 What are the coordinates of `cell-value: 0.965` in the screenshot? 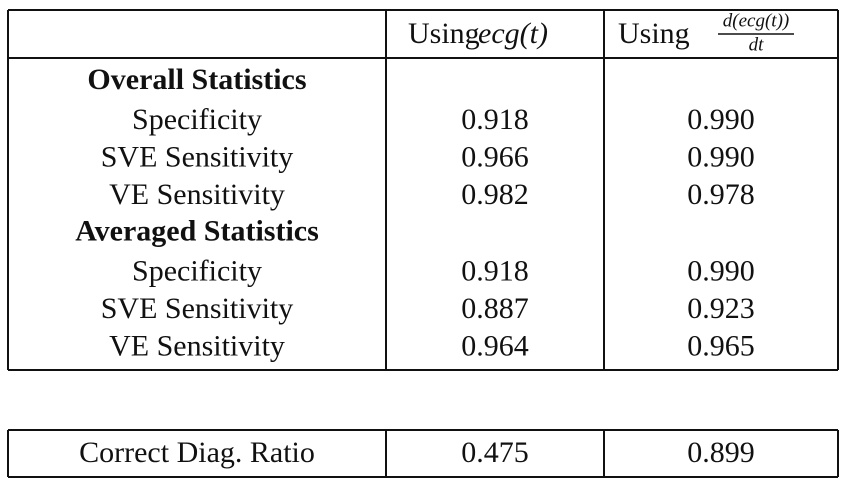 It's located at (721, 345).